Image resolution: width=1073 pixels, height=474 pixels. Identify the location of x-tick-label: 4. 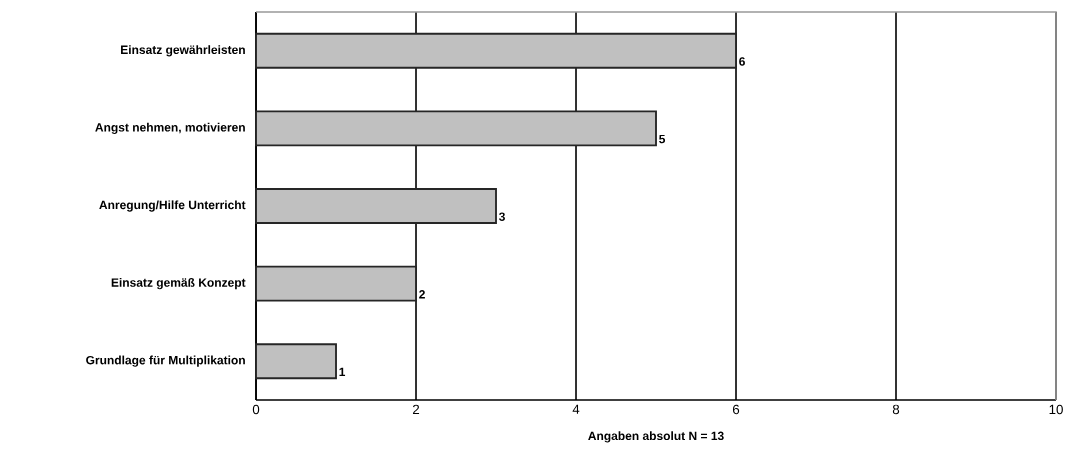
(576, 409).